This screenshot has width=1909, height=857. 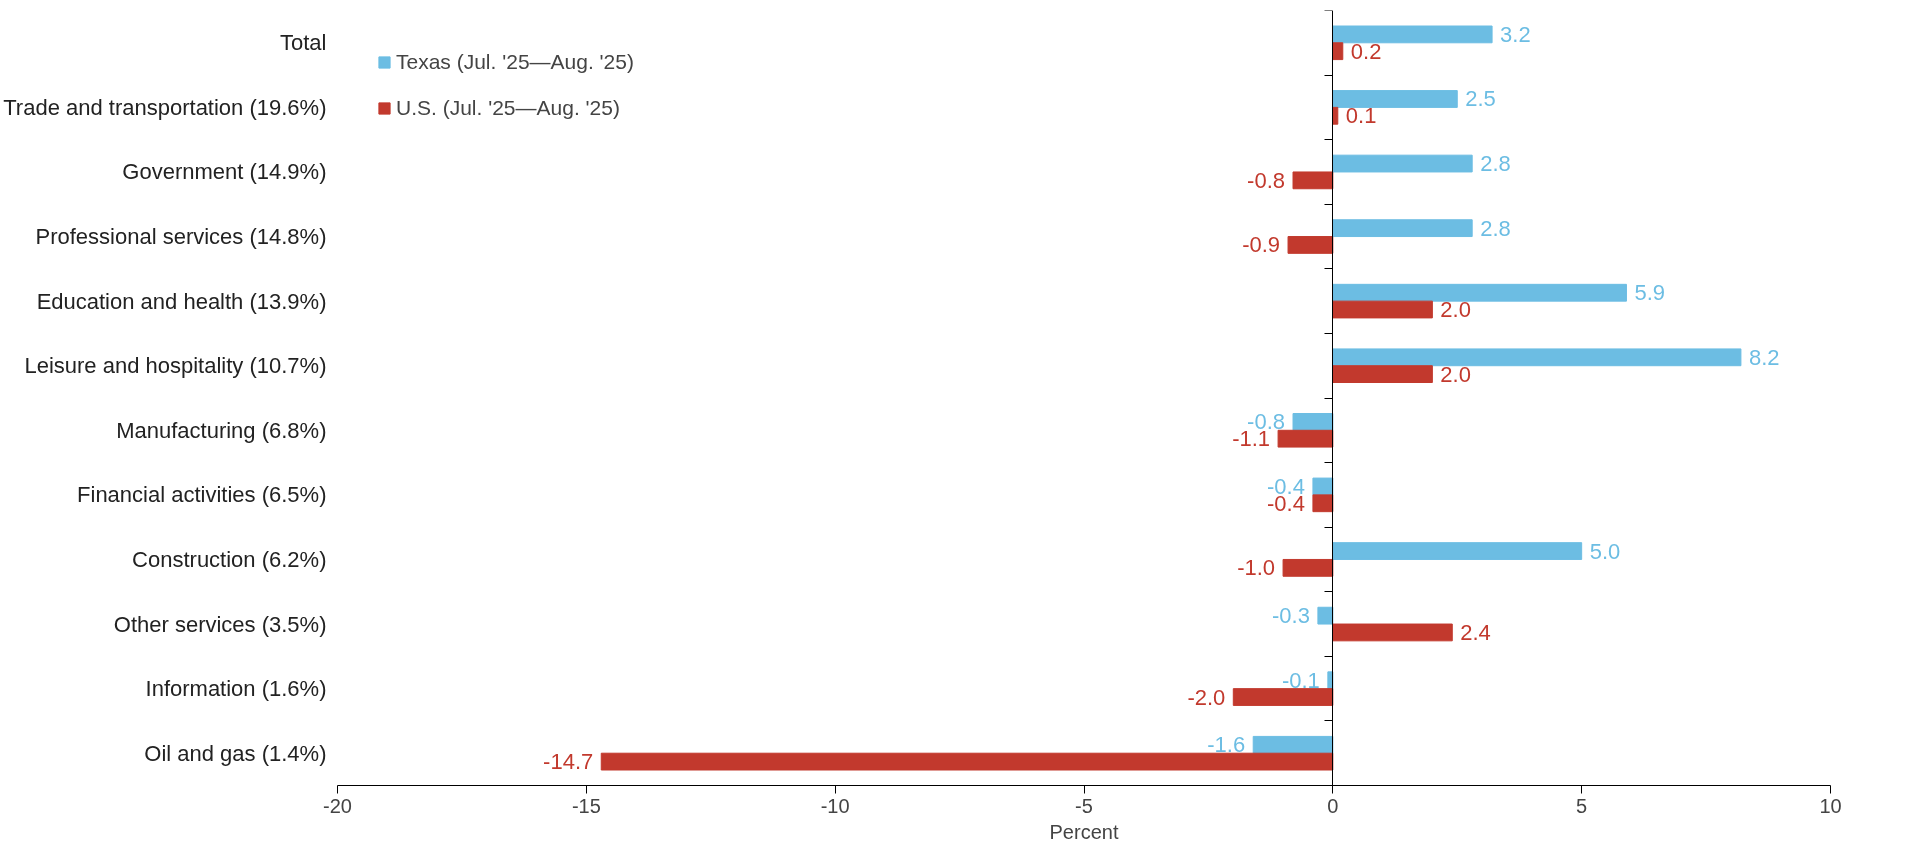 What do you see at coordinates (1226, 745) in the screenshot?
I see `data-label: -1.6` at bounding box center [1226, 745].